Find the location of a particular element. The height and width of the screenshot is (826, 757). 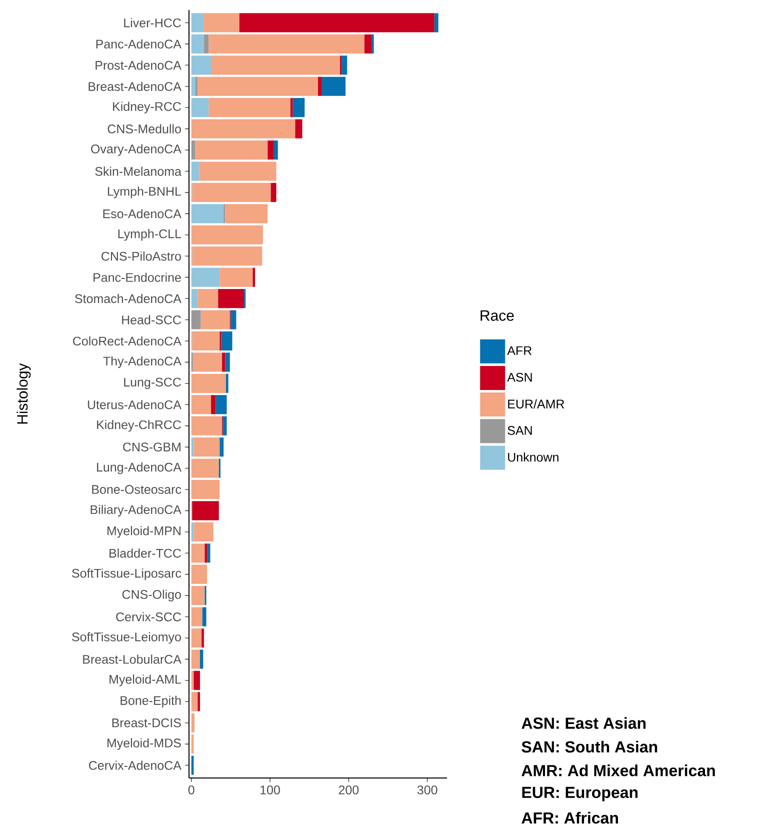

y-tick-label: Thy-AdenoCA is located at coordinates (142, 362).